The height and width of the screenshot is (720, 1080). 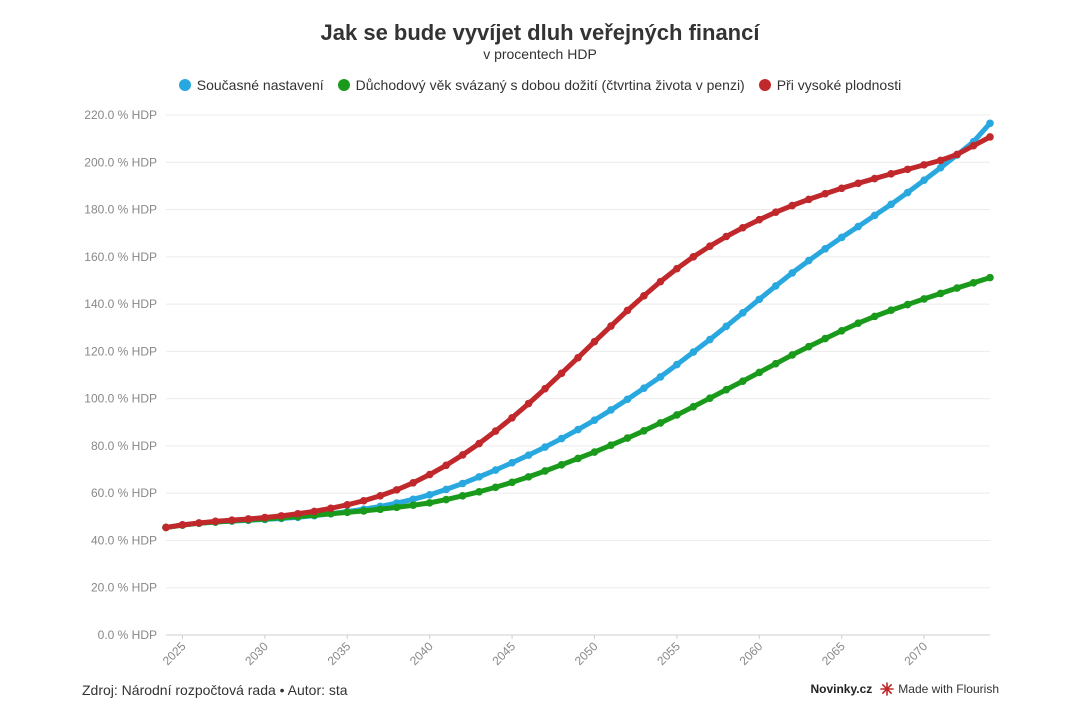 I want to click on y-tick-label: 40.0 % HDP, so click(x=124, y=540).